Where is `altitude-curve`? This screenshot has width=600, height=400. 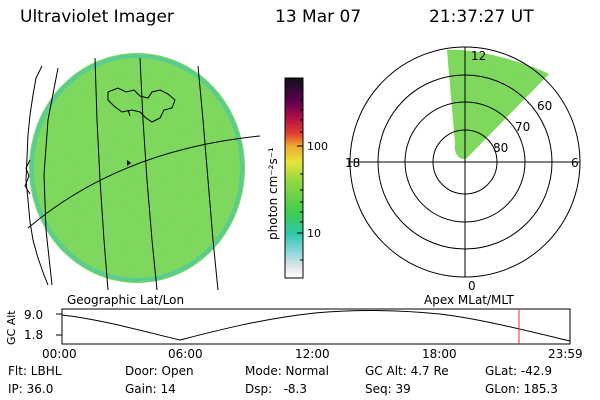 altitude-curve is located at coordinates (316, 325).